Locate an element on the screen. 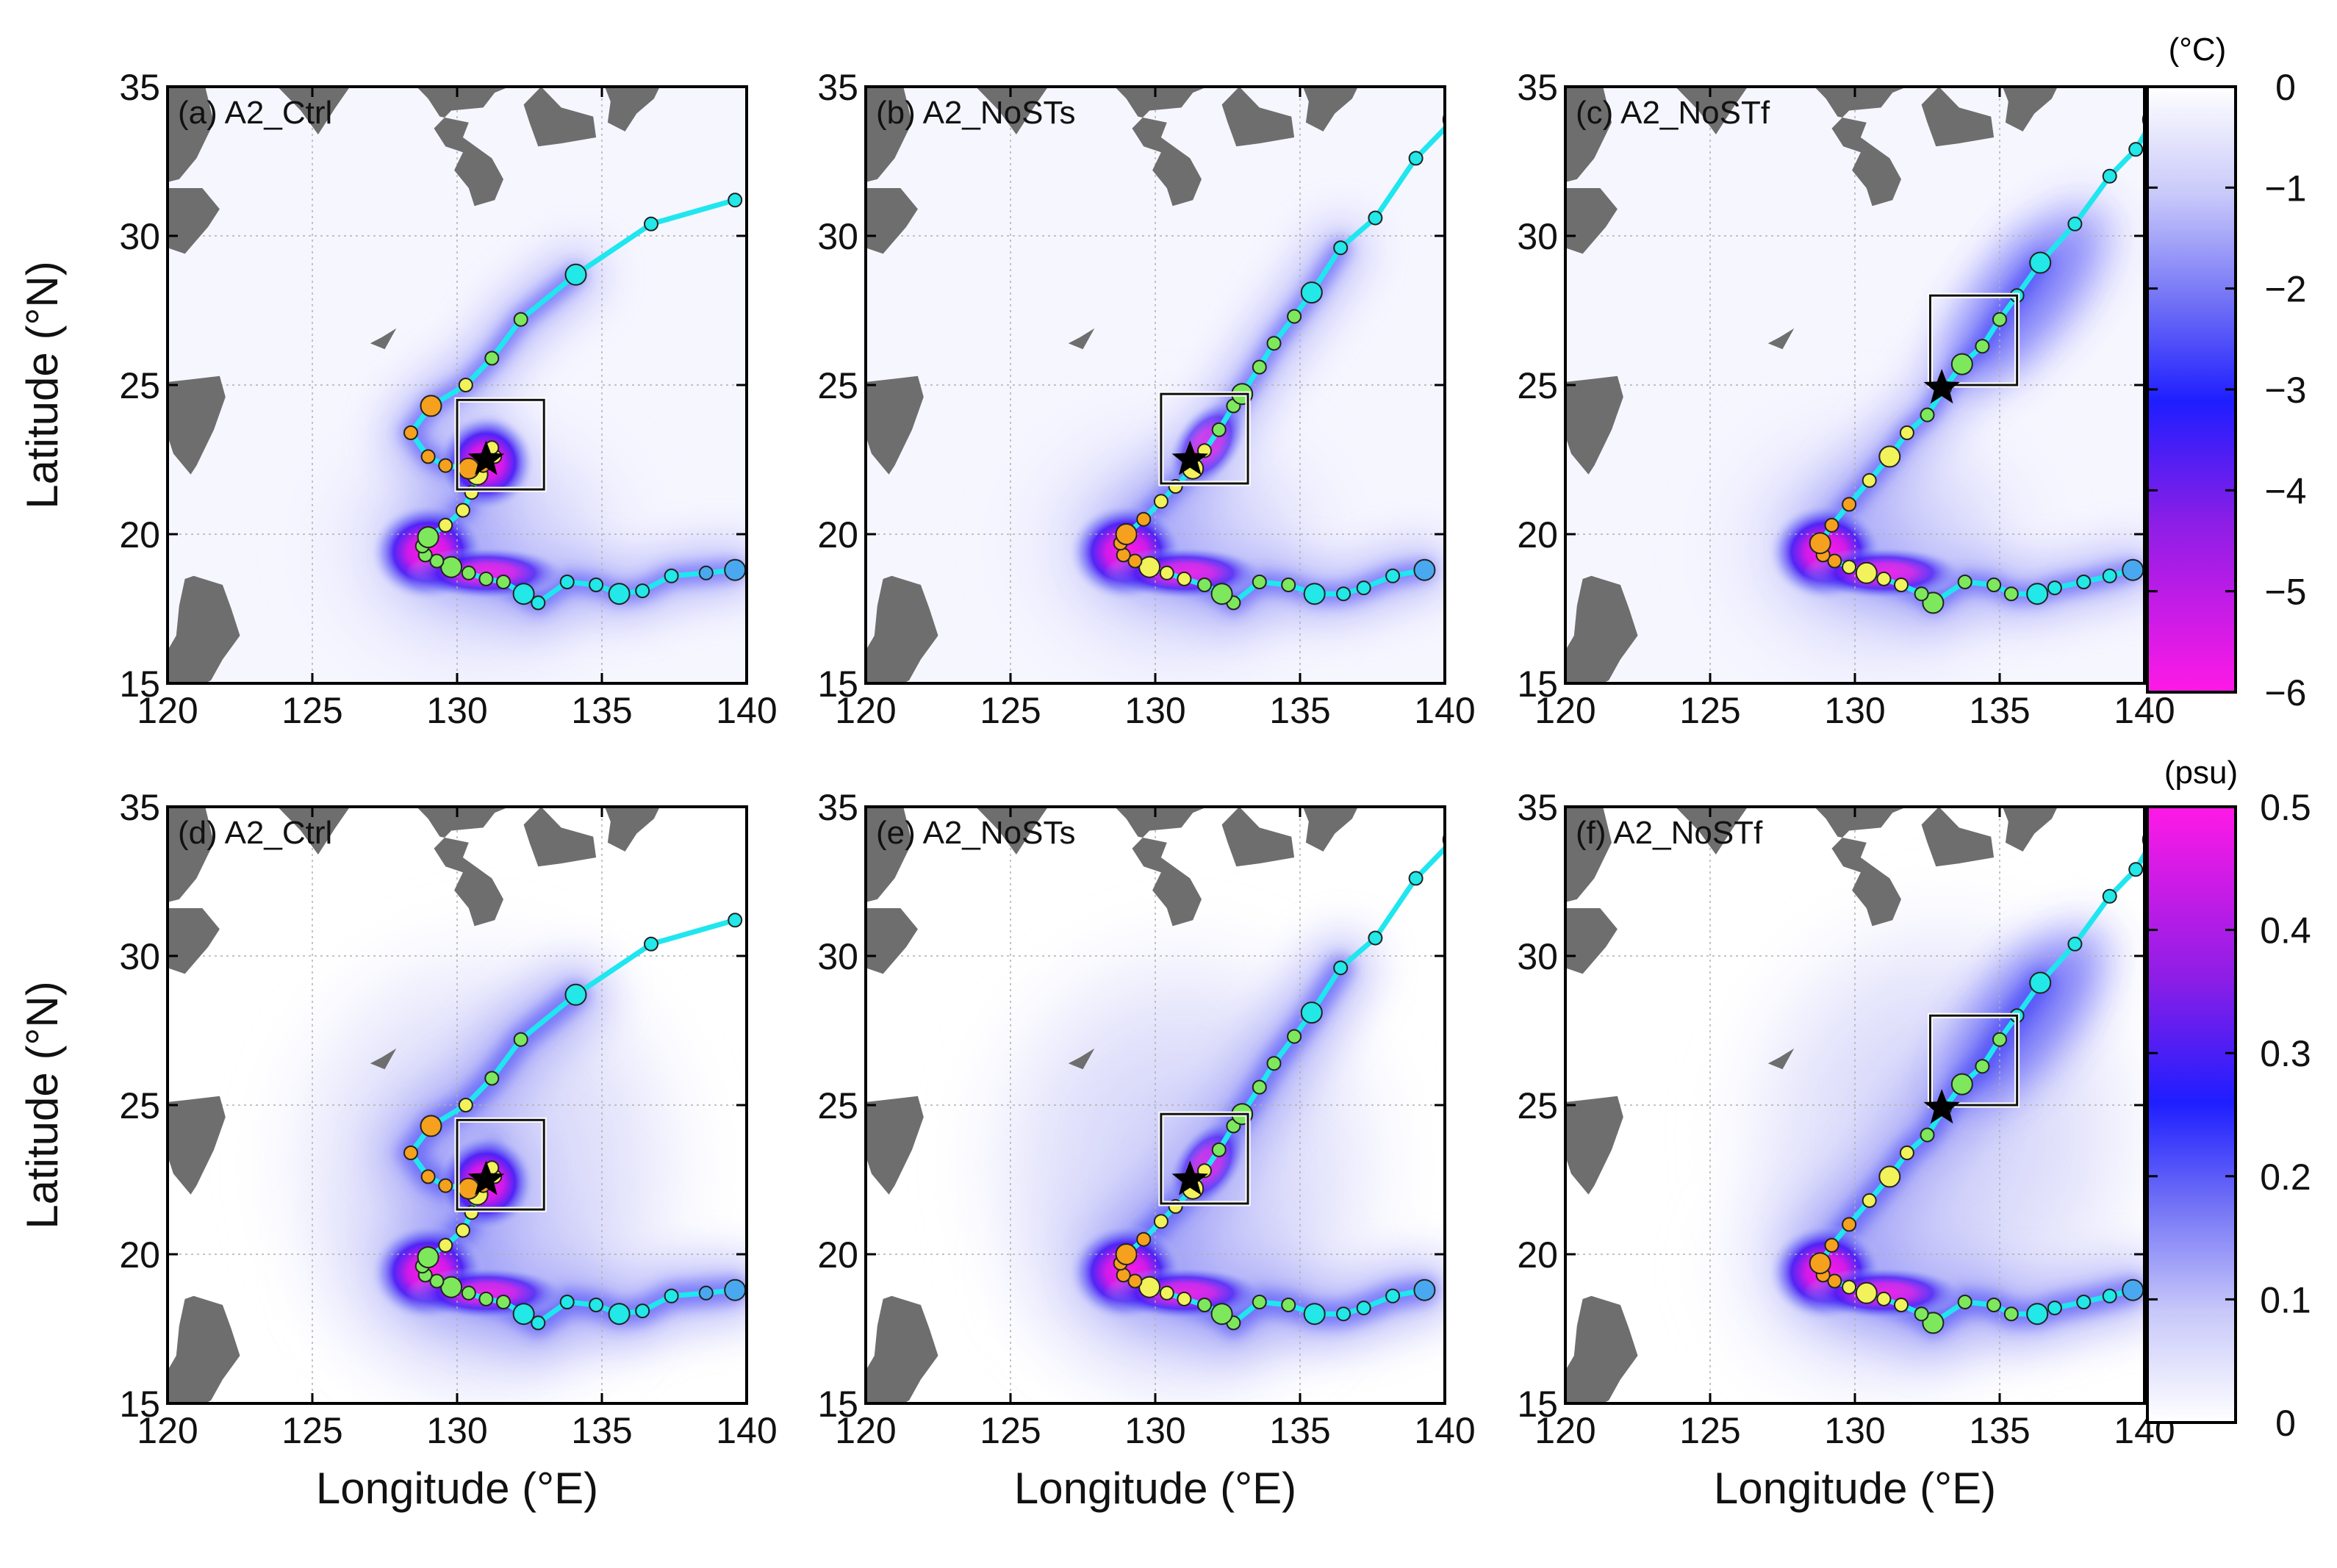 The width and height of the screenshot is (2337, 1568). colorbar-tick-label: −4 is located at coordinates (2285, 491).